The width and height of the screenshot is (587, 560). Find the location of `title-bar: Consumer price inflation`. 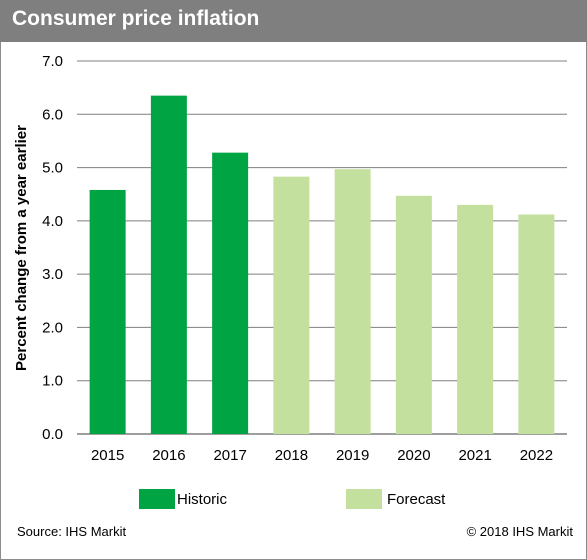

title-bar: Consumer price inflation is located at coordinates (293, 21).